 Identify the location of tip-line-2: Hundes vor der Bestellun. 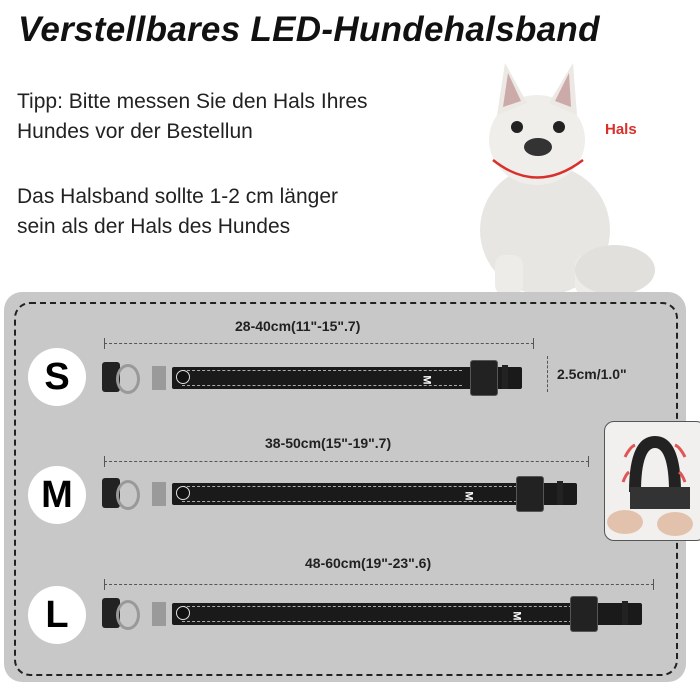
(135, 131).